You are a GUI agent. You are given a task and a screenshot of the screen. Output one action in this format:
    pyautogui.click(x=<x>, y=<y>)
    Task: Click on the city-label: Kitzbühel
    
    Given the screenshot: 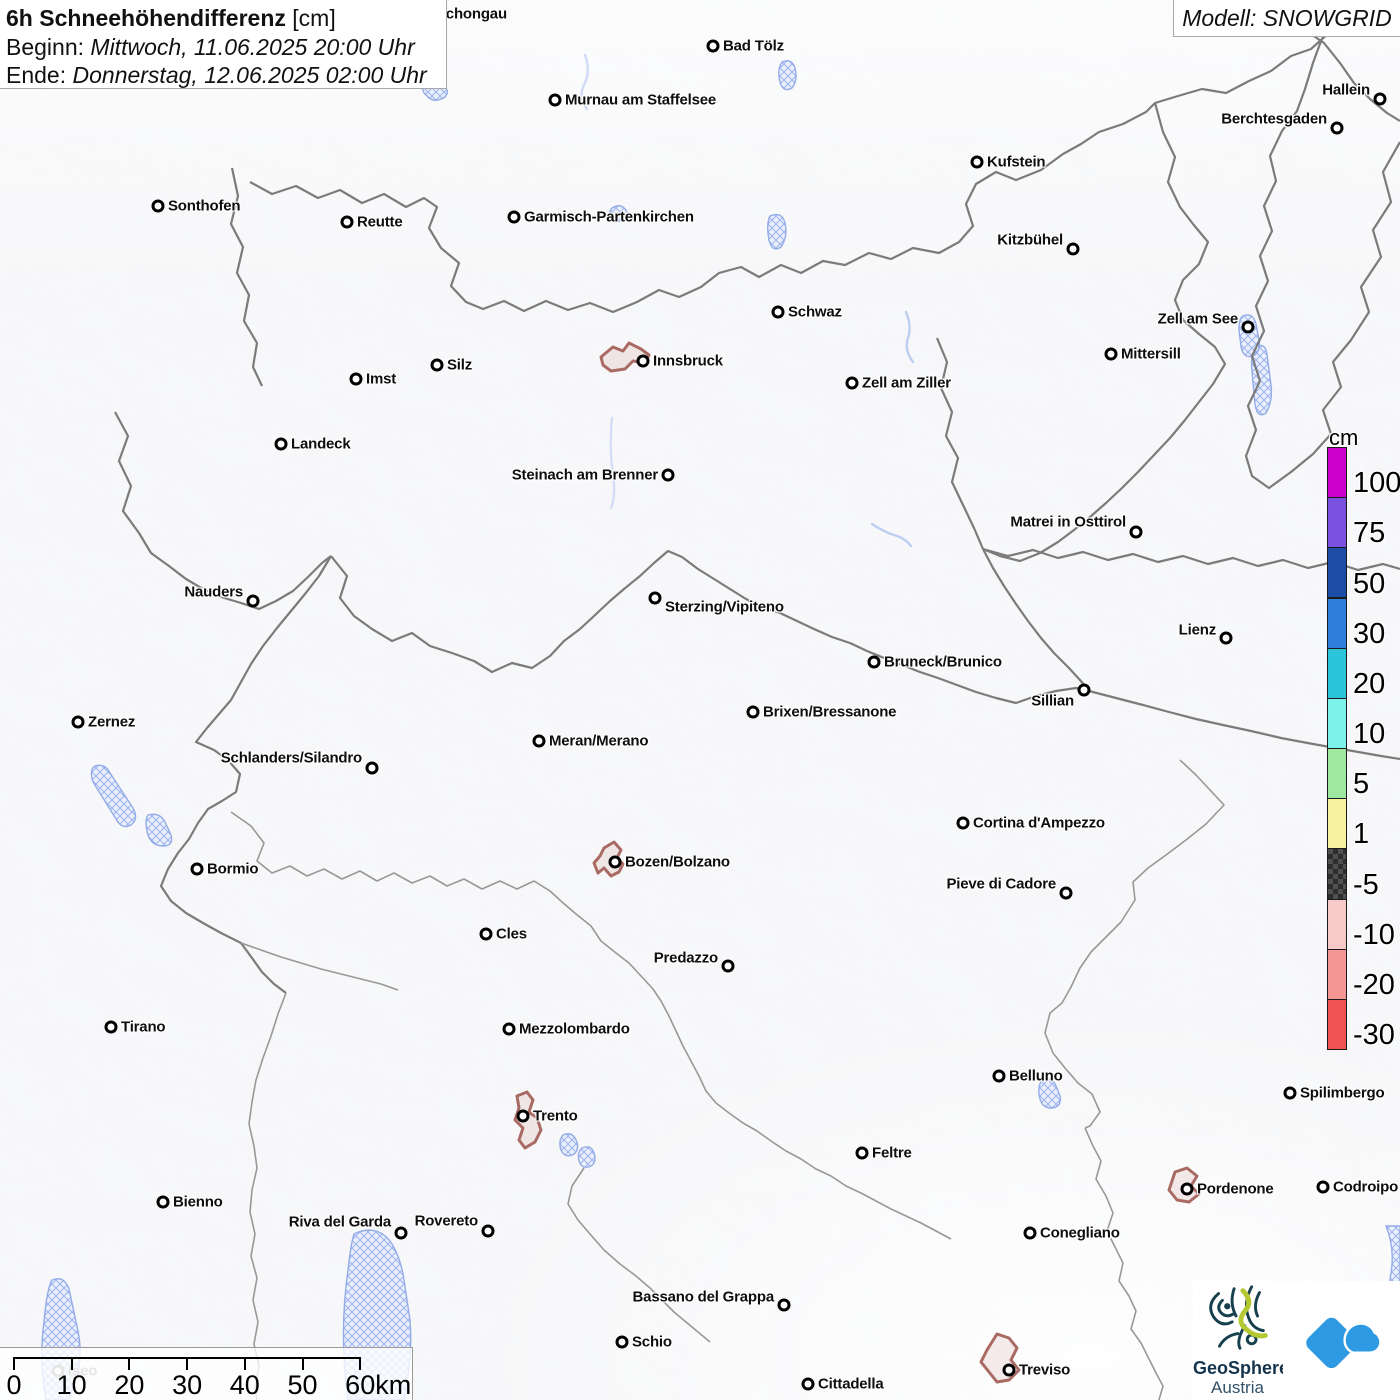 What is the action you would take?
    pyautogui.click(x=1030, y=240)
    